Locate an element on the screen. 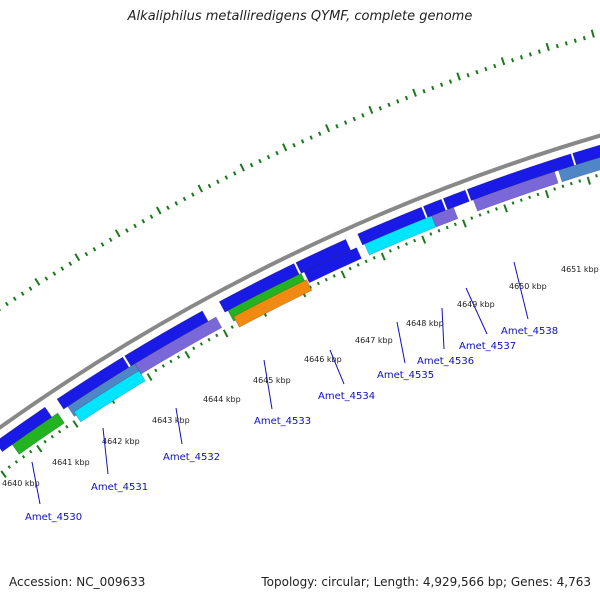 The image size is (600, 600). gene-label-text: Amet_4538 is located at coordinates (529, 331).